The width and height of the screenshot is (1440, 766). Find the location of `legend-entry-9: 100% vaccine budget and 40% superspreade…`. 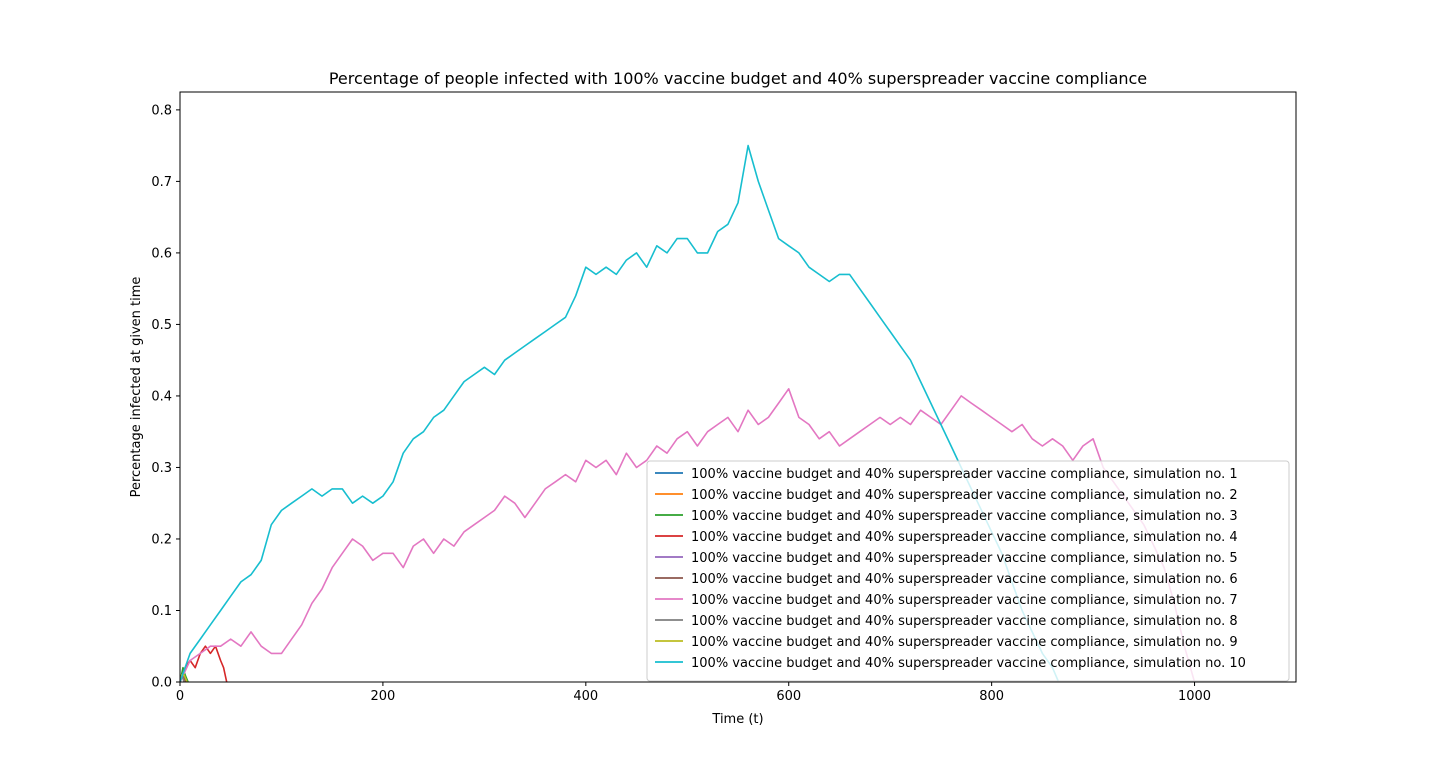

legend-entry-9: 100% vaccine budget and 40% superspreade… is located at coordinates (964, 642).